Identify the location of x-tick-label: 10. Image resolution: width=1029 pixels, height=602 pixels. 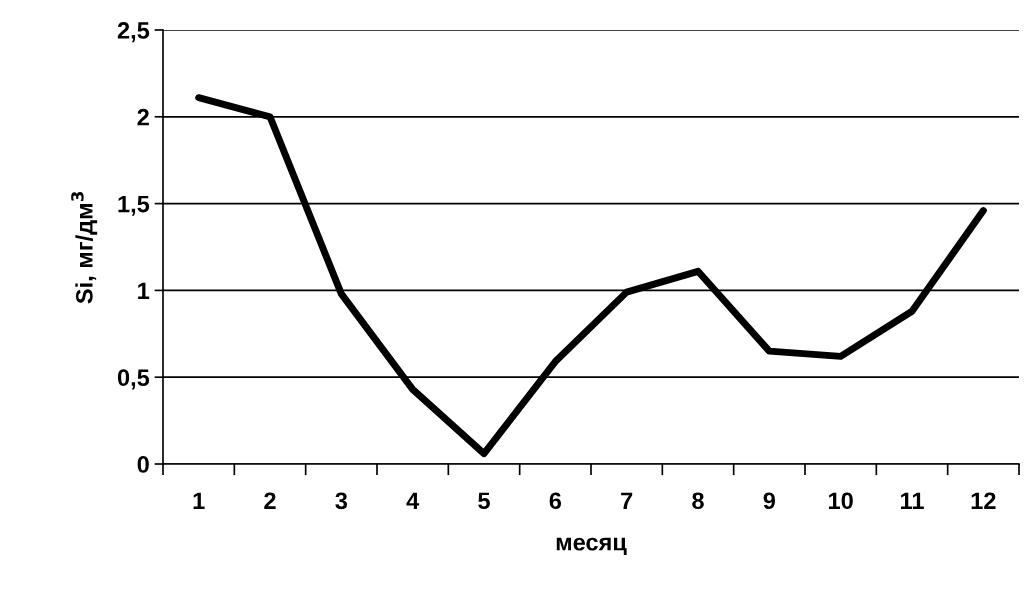
(841, 501).